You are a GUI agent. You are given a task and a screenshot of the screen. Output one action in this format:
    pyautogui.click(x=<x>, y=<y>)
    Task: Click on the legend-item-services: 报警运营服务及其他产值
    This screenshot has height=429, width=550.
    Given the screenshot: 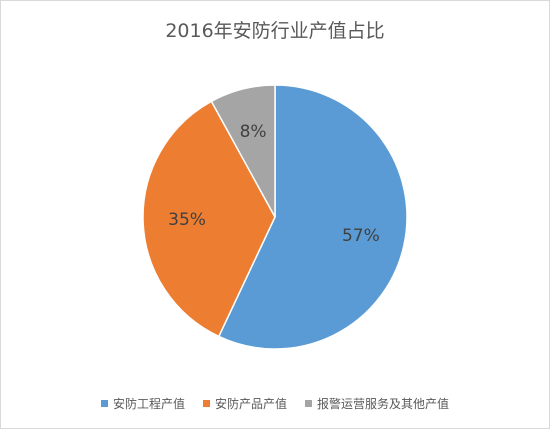 What is the action you would take?
    pyautogui.click(x=377, y=403)
    